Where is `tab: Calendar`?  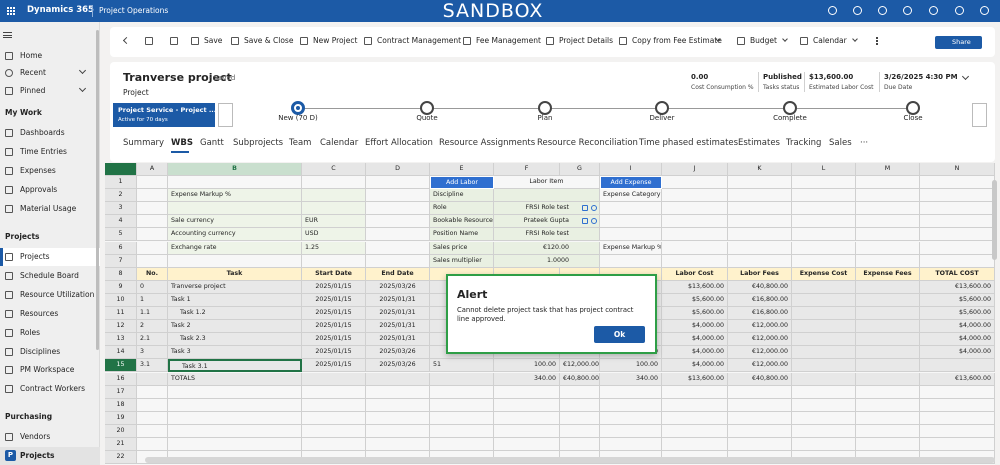
tab: Calendar is located at coordinates (339, 143).